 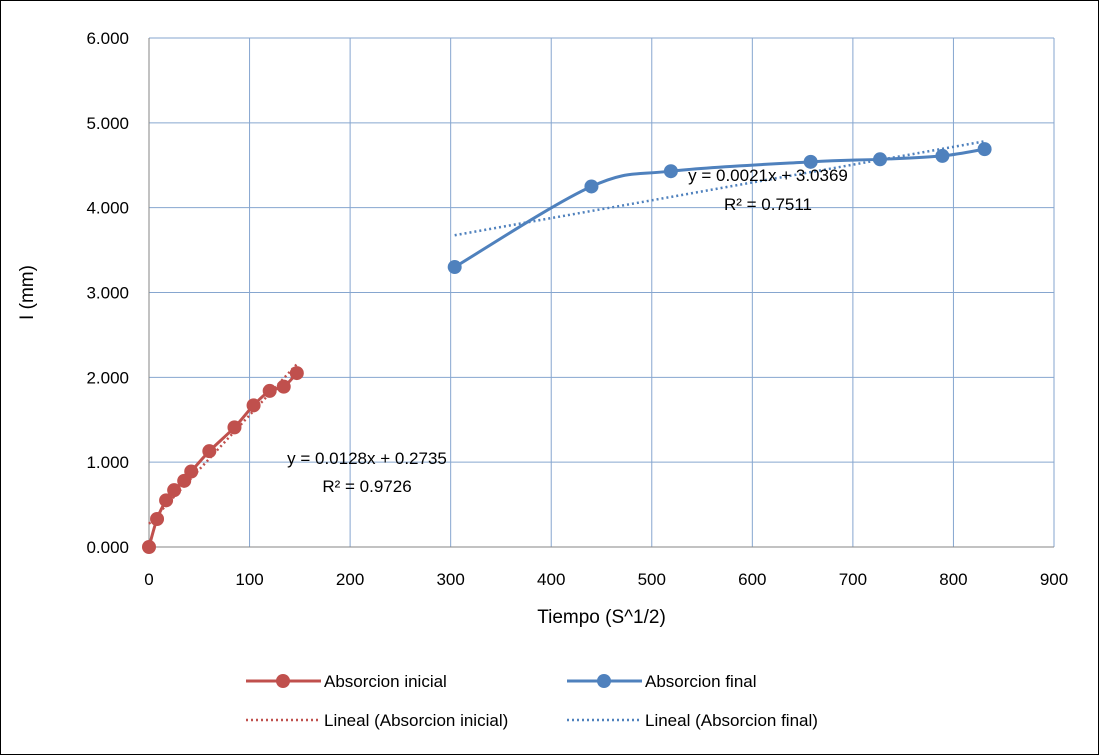 I want to click on x-tick-label: 900, so click(x=1054, y=579).